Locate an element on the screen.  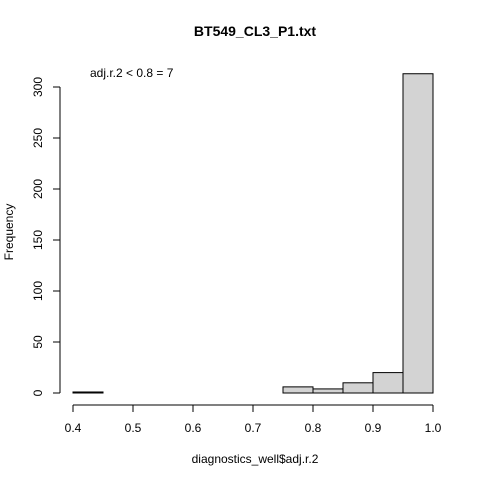
x-axis: 0.4 0.5 0.6 0.7 0.8 0.9 1.0 is located at coordinates (253, 419).